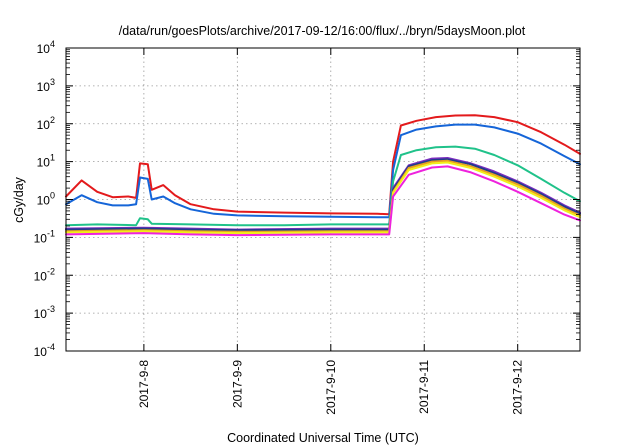 The height and width of the screenshot is (448, 640). What do you see at coordinates (44, 274) in the screenshot?
I see `y-tick-label: 10⁻²` at bounding box center [44, 274].